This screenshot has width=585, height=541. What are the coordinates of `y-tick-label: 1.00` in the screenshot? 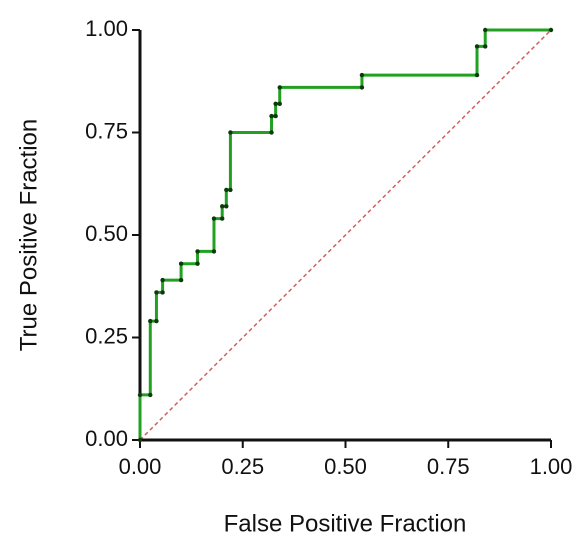 It's located at (106, 28).